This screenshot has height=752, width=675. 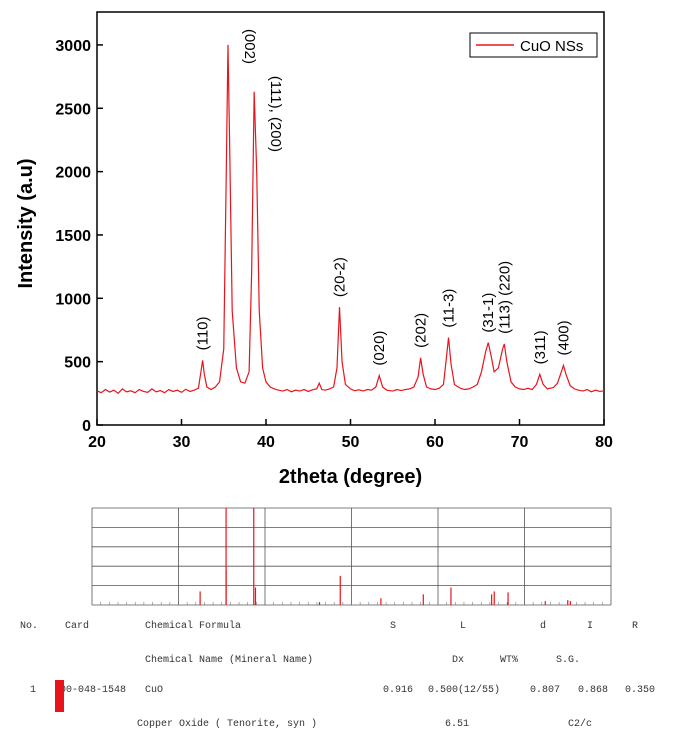 I want to click on peak-label: (002), so click(x=249, y=46).